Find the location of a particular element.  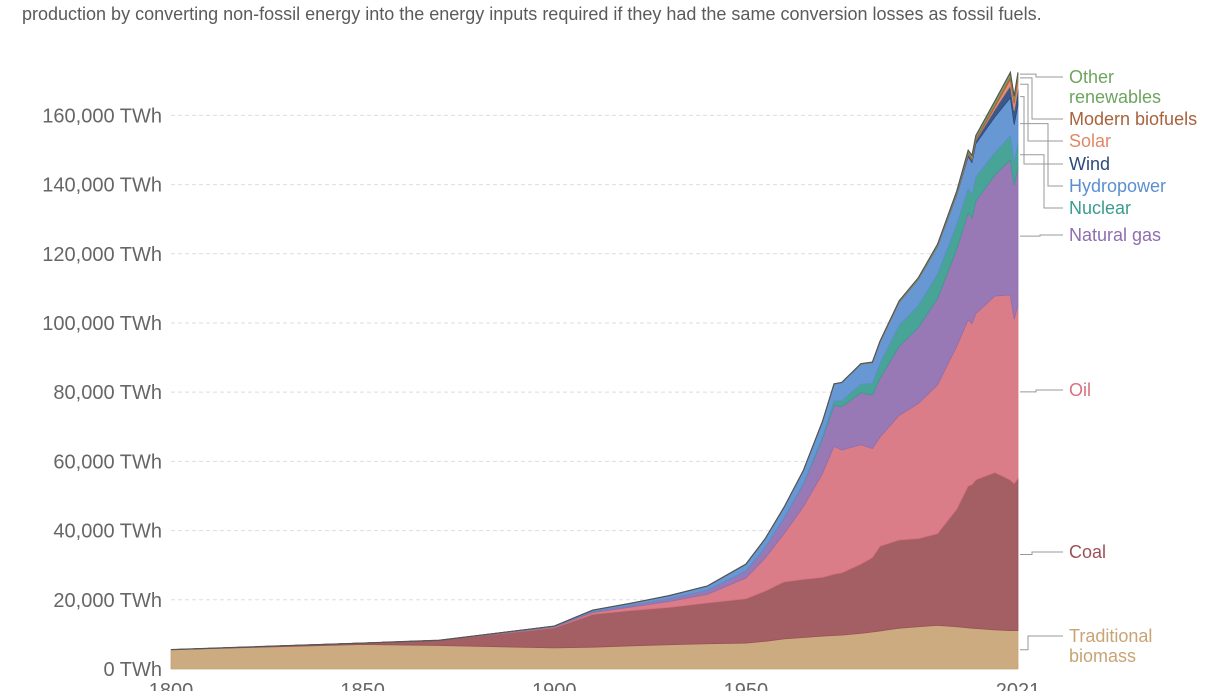

y-tick-label: 0 TWh is located at coordinates (132, 670).